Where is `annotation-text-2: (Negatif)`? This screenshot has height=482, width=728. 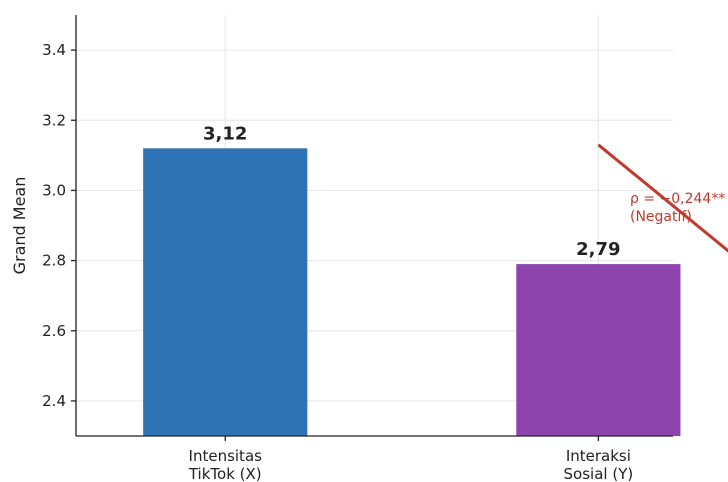
annotation-text-2: (Negatif) is located at coordinates (661, 217).